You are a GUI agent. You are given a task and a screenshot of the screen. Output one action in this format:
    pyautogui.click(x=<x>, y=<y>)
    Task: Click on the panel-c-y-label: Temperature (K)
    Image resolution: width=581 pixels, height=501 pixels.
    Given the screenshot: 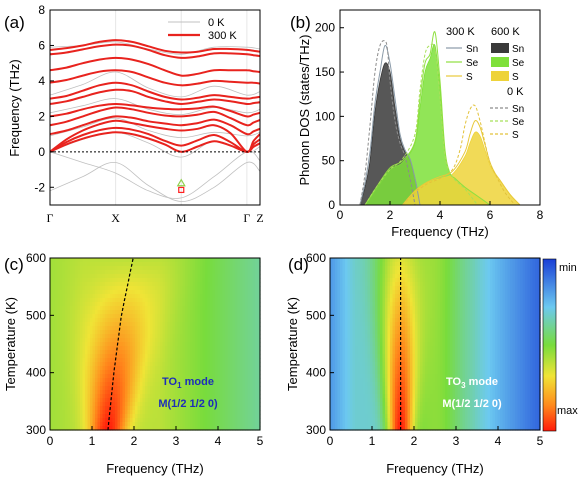 What is the action you would take?
    pyautogui.click(x=10, y=344)
    